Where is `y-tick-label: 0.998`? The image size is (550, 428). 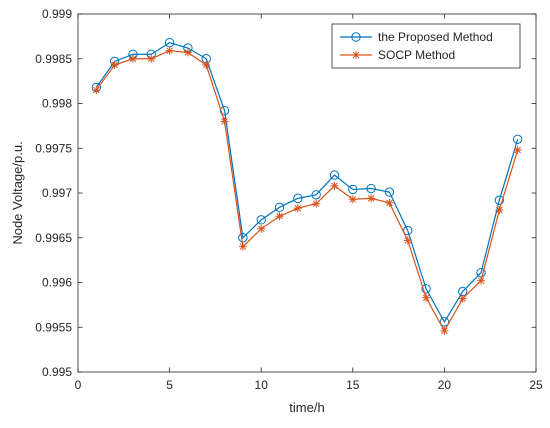
y-tick-label: 0.998 is located at coordinates (57, 104).